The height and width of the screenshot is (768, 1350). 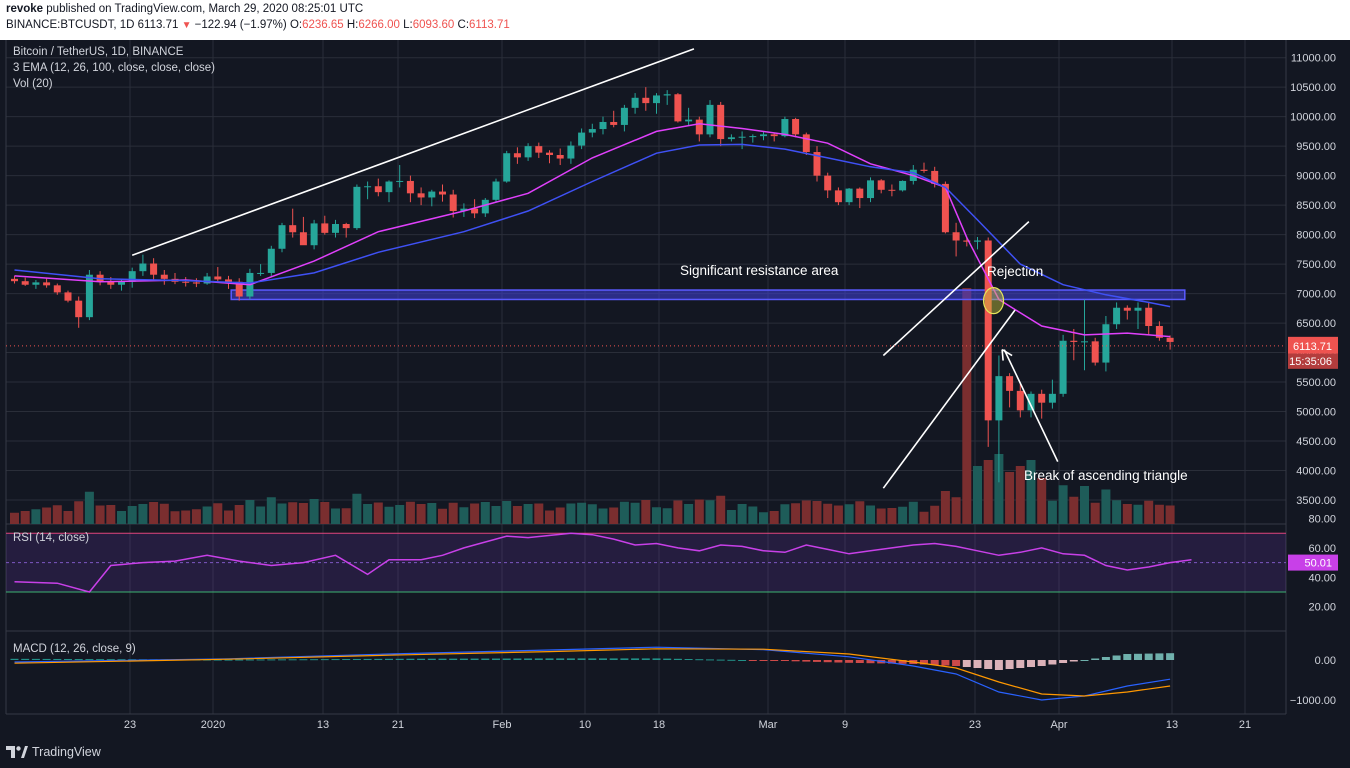 What do you see at coordinates (74, 649) in the screenshot?
I see `macd-legend: MACD (12, 26, close, 9)` at bounding box center [74, 649].